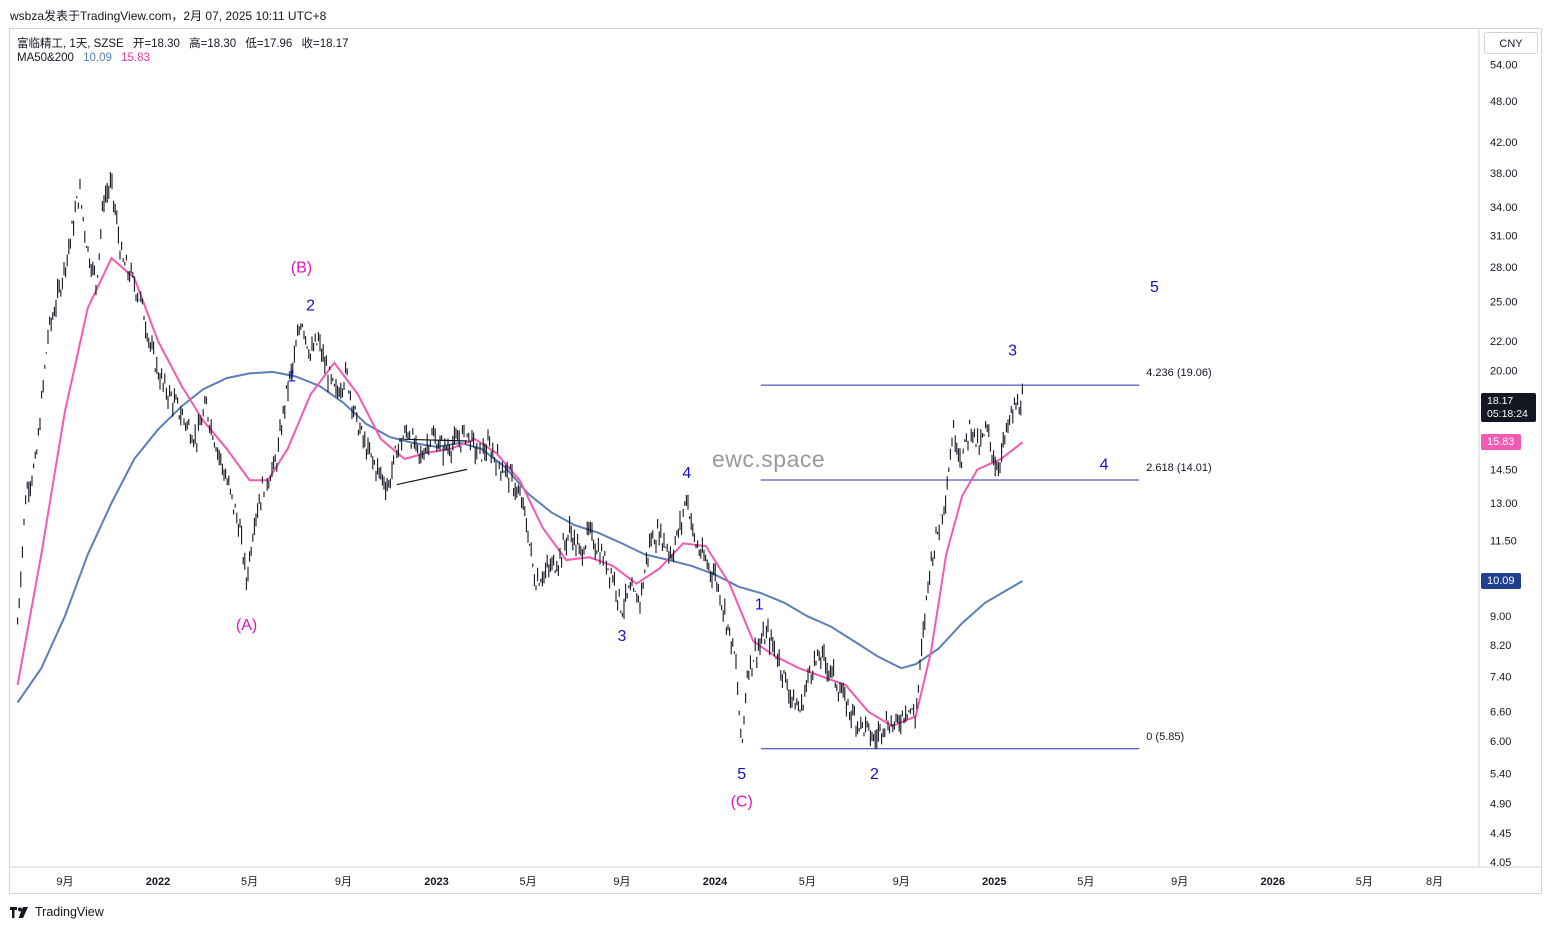  What do you see at coordinates (69, 912) in the screenshot?
I see `footer-brand: TradingView` at bounding box center [69, 912].